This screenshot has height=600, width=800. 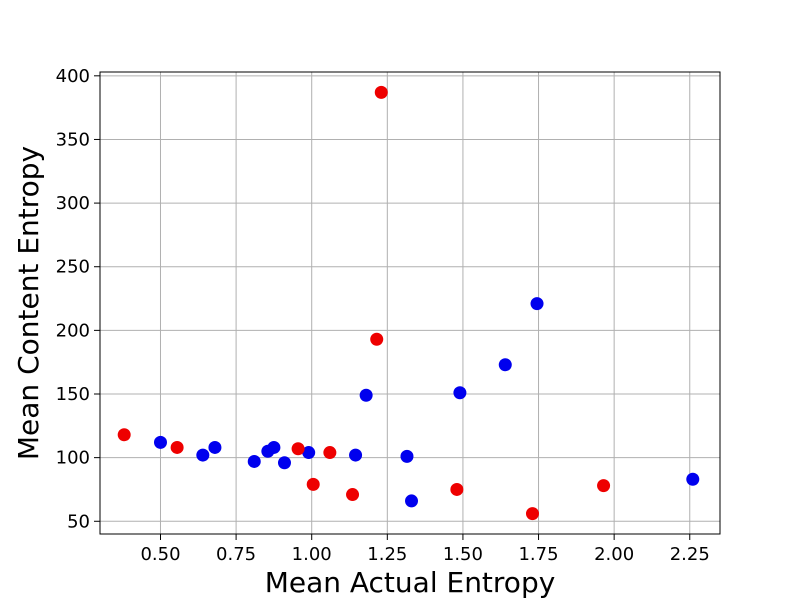 I want to click on x-tick-label: 2.25, so click(x=690, y=554).